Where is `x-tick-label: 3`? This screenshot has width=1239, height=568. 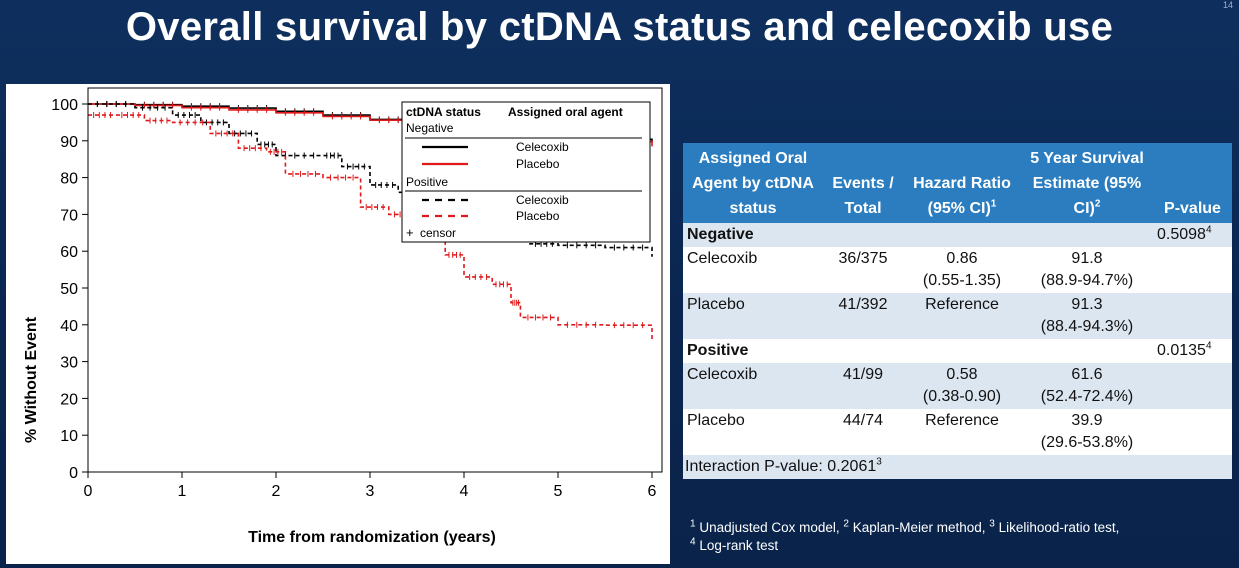 x-tick-label: 3 is located at coordinates (370, 491).